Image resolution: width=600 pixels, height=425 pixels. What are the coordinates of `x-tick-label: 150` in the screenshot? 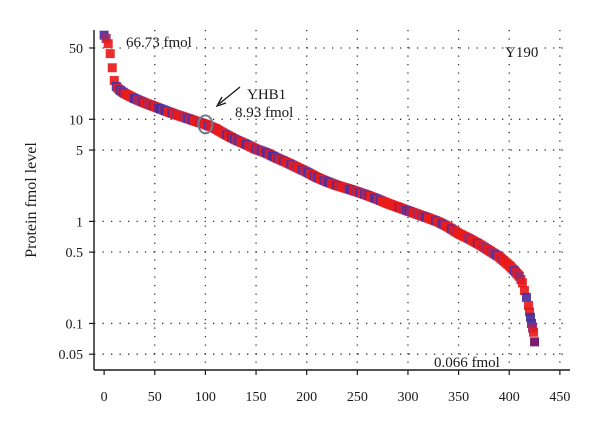 It's located at (256, 397).